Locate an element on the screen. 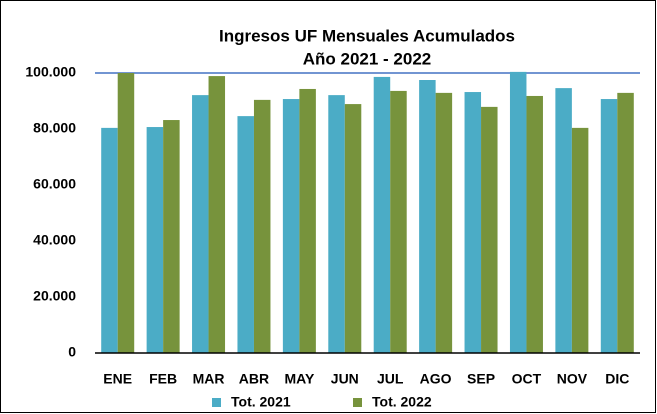  x-tick-label: ABR is located at coordinates (254, 379).